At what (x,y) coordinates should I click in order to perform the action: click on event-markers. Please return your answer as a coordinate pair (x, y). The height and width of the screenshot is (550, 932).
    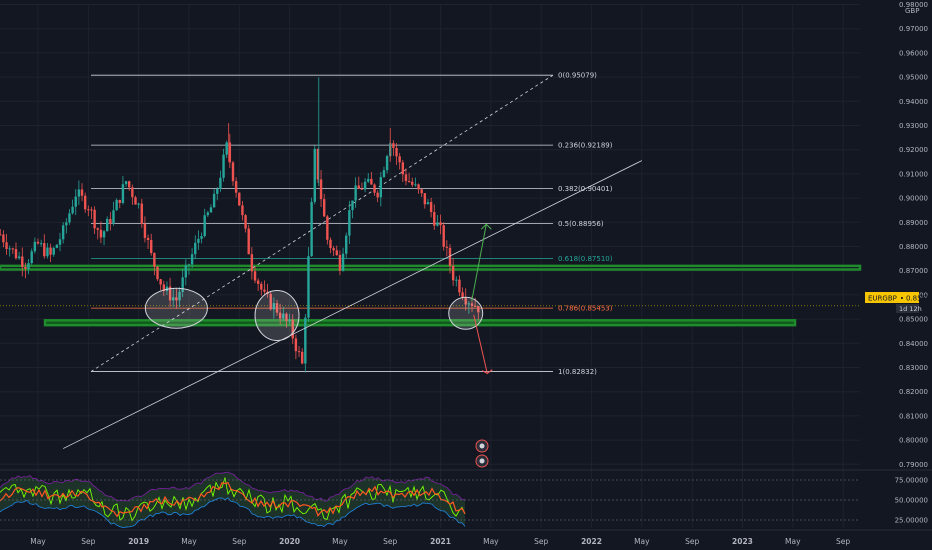
    Looking at the image, I should click on (482, 453).